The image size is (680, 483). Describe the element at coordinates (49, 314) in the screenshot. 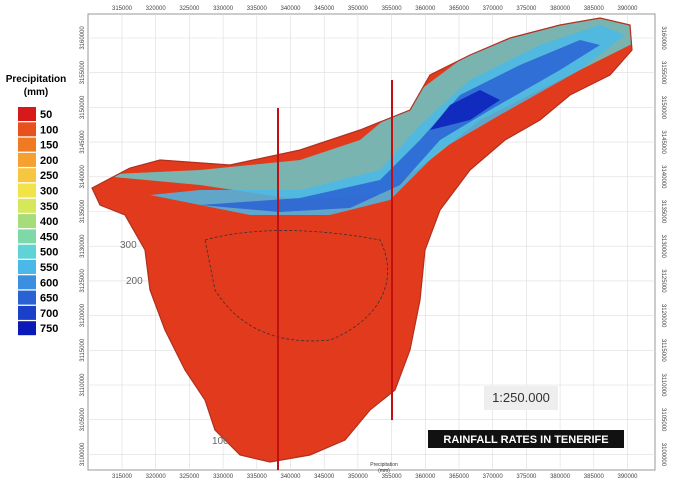

I see `legend-label: 700` at that location.